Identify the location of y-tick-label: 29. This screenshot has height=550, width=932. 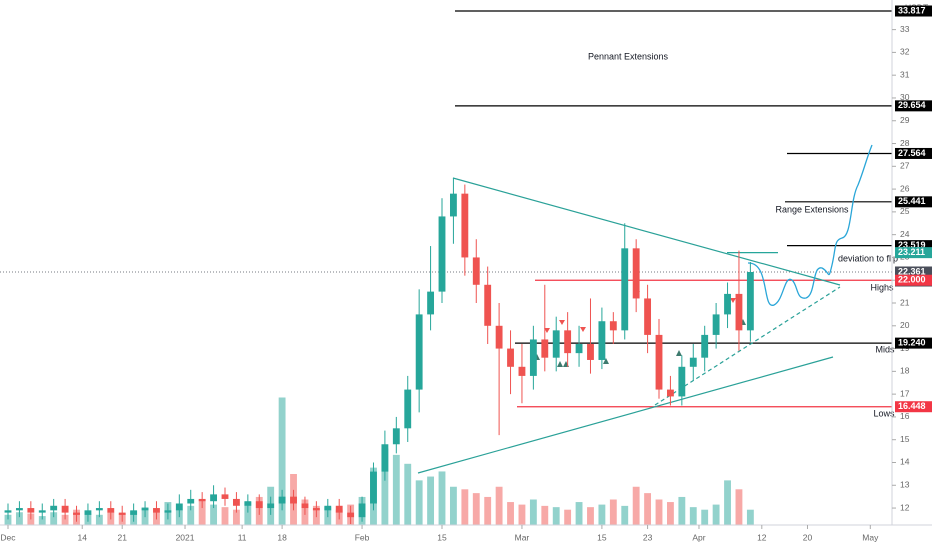
(905, 120).